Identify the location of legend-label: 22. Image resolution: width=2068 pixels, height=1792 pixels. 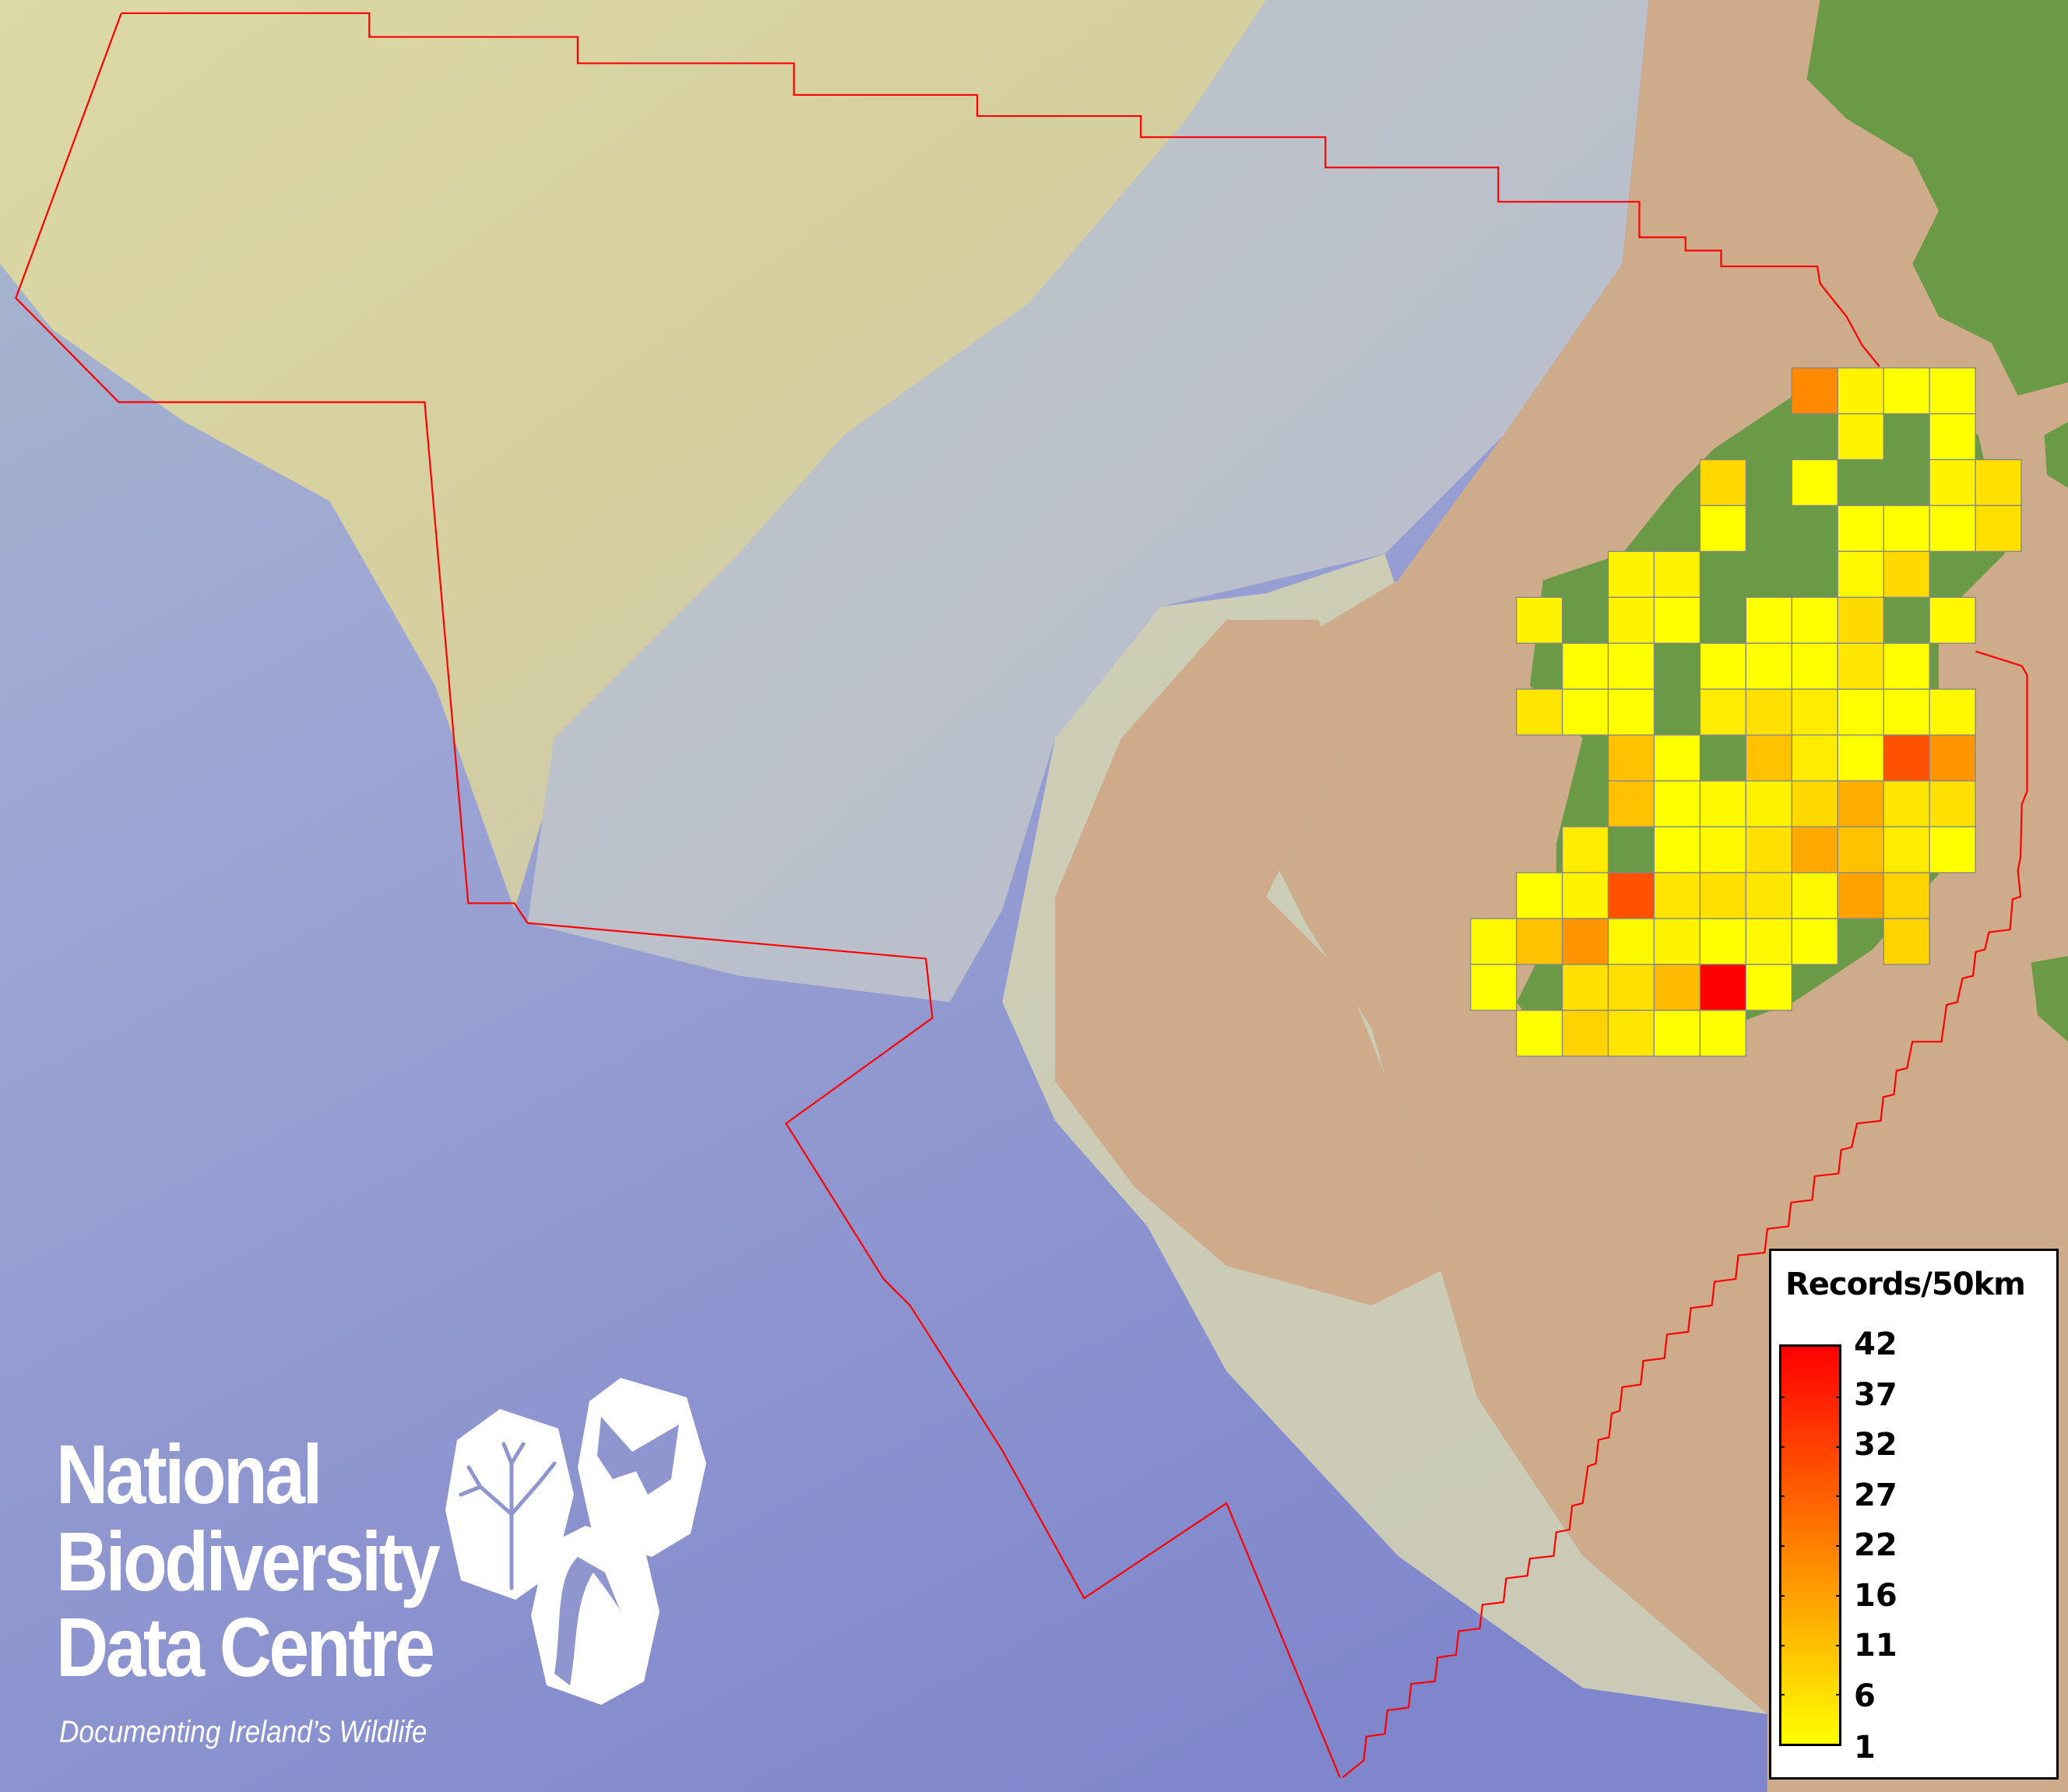
(1875, 1545).